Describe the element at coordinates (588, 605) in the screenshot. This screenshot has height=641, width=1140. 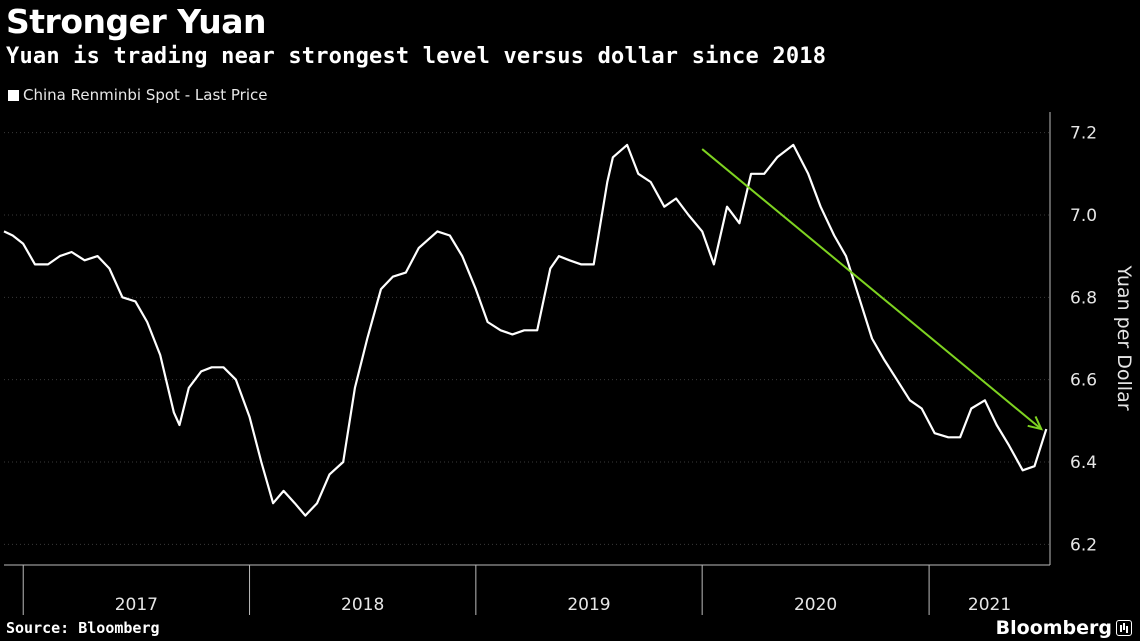
I see `x-tick-label: 2019` at that location.